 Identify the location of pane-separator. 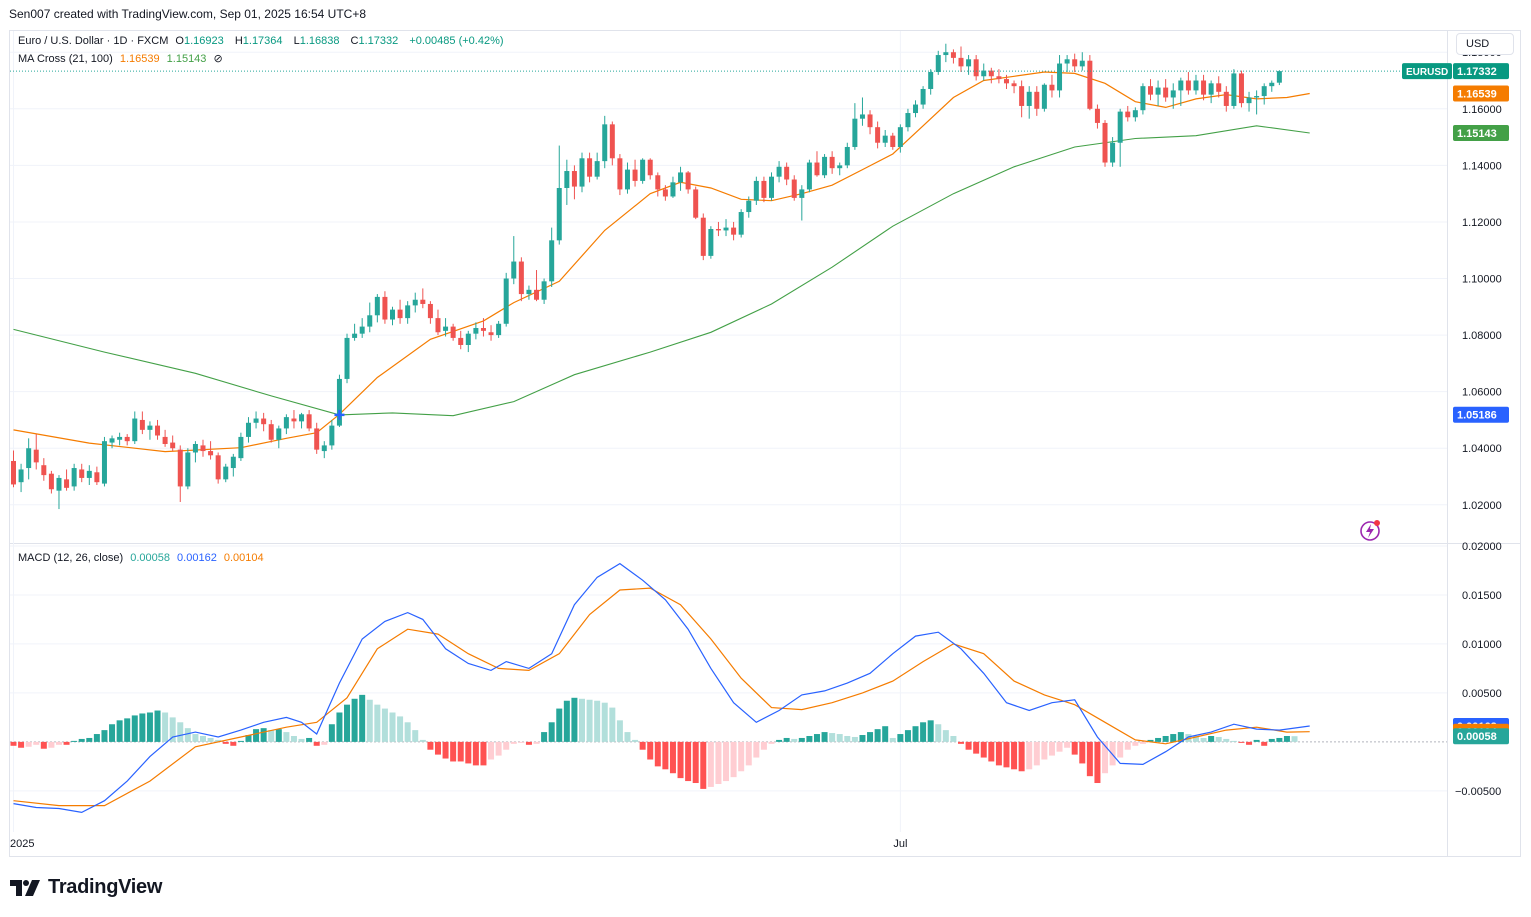
(765, 543).